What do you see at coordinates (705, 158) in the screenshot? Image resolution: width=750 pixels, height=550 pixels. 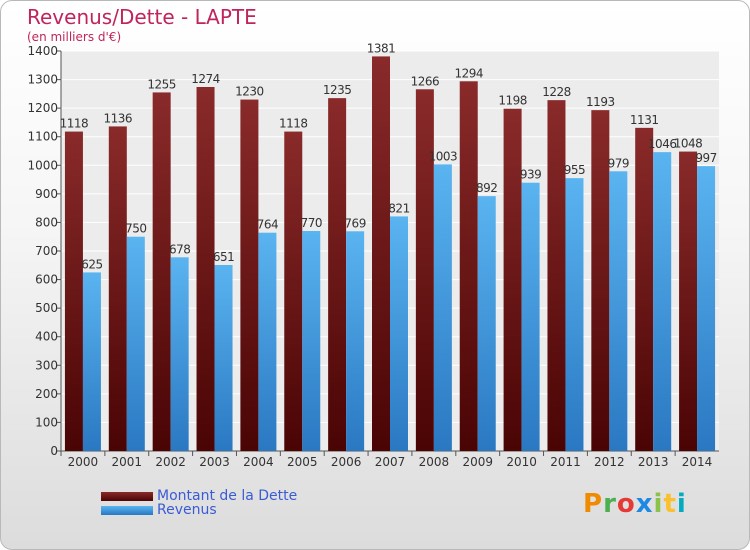 I see `data-label-revenus: 997` at bounding box center [705, 158].